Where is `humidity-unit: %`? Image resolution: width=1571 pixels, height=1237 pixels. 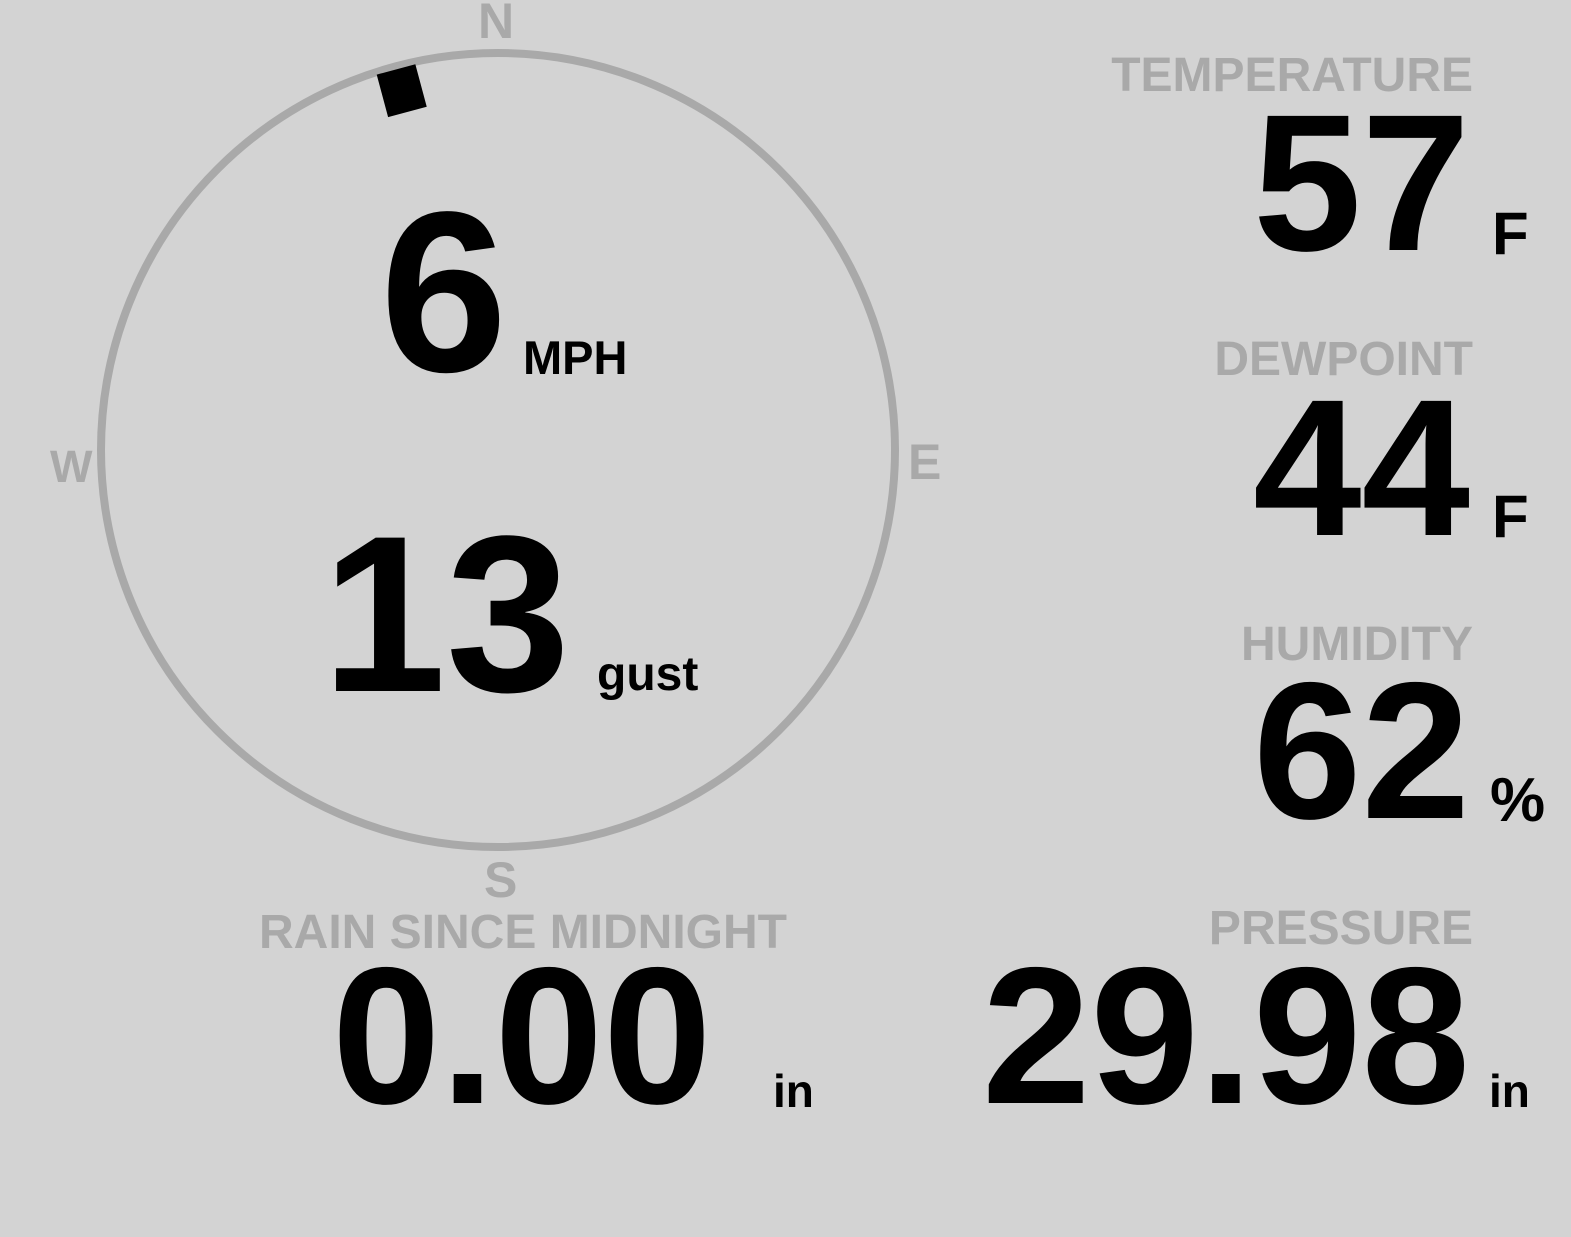
humidity-unit: % is located at coordinates (1518, 800).